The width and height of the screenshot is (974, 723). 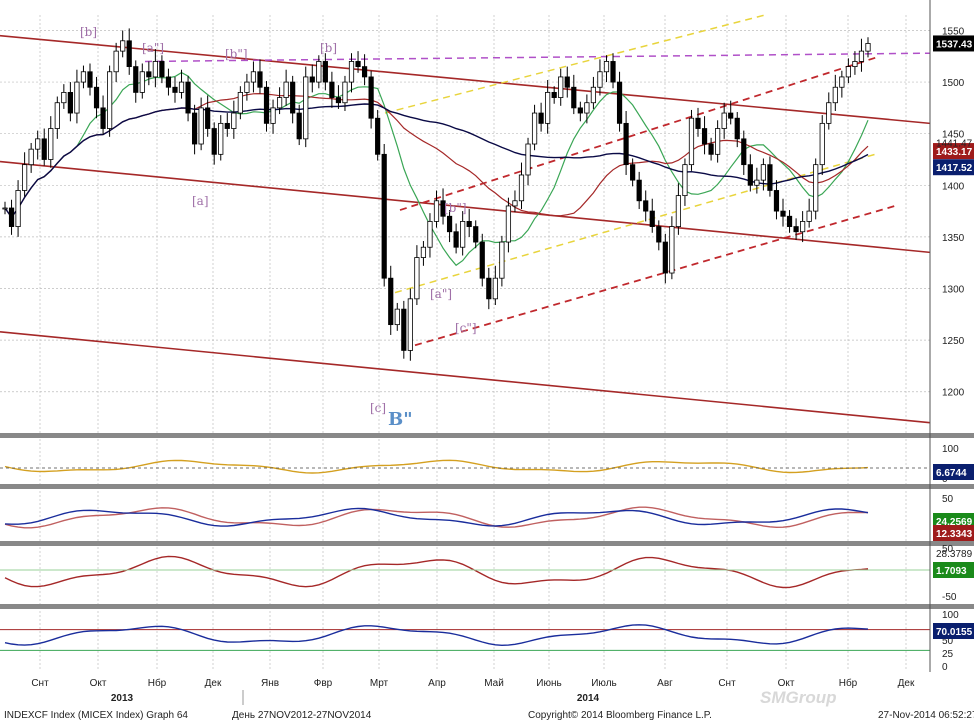 I want to click on p2-red, so click(x=436, y=517).